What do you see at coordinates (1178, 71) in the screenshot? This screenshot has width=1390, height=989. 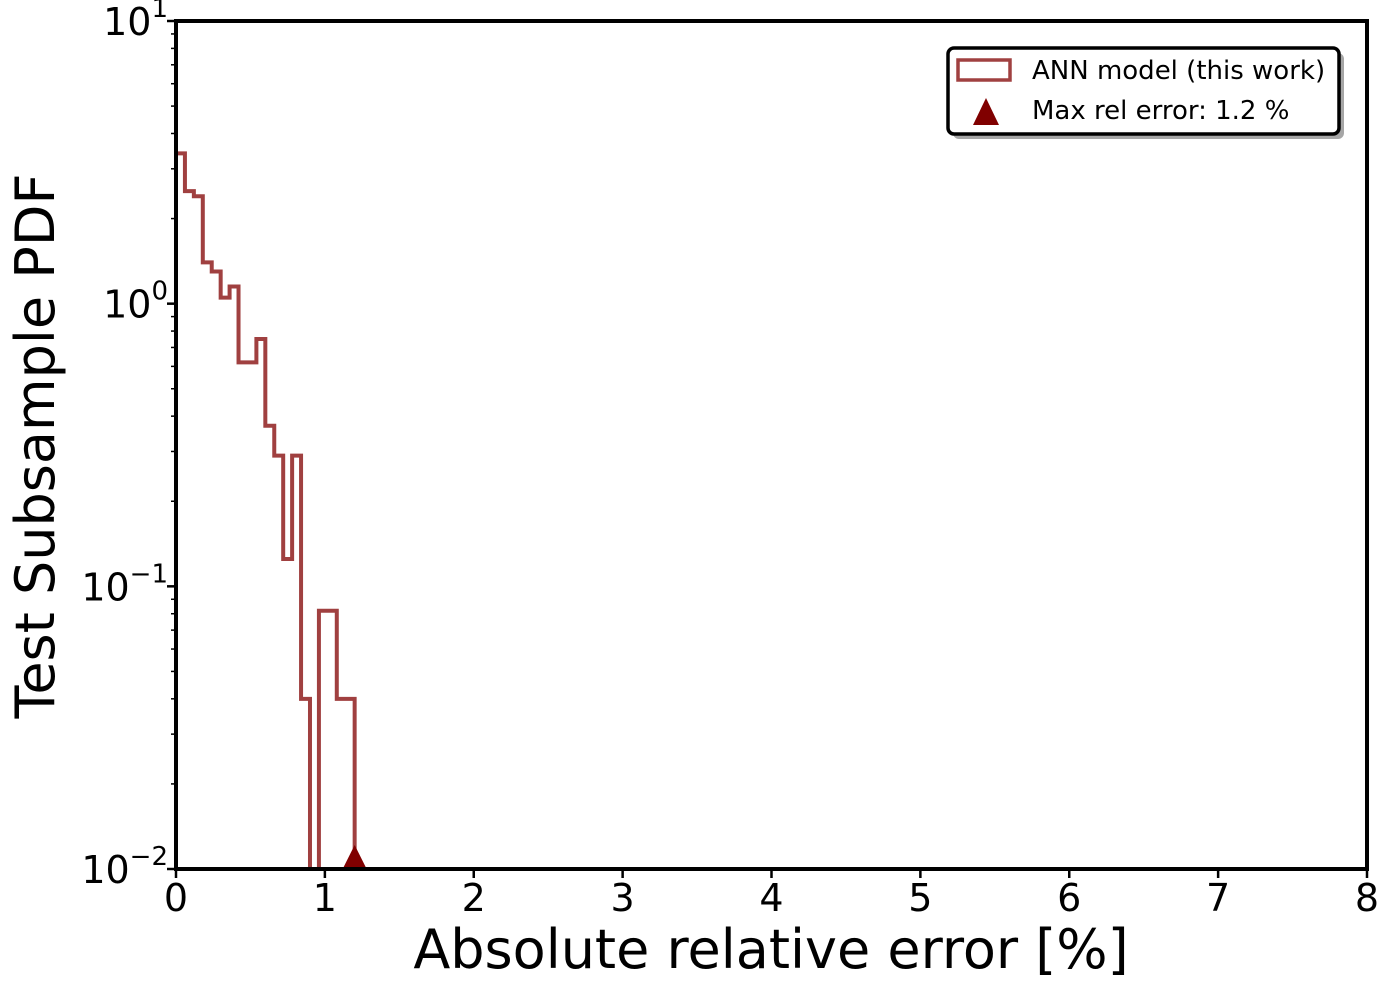 I see `legend-label-ann-model: ANN model (this work)` at bounding box center [1178, 71].